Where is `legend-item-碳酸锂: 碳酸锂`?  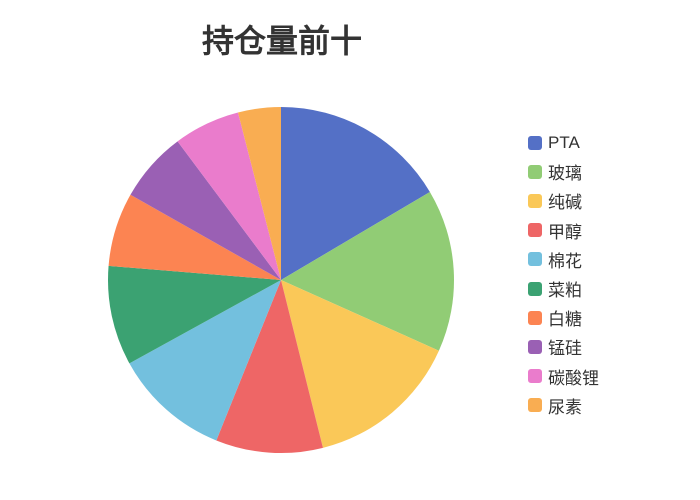 legend-item-碳酸锂: 碳酸锂 is located at coordinates (563, 376).